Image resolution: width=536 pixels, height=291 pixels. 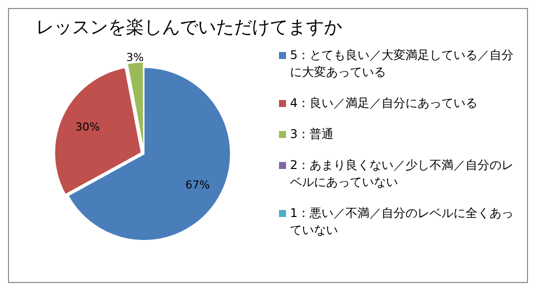 I want to click on legend-label: 2：あまり良くない／少し不満／自分のレベルにあっていない, so click(x=402, y=174).